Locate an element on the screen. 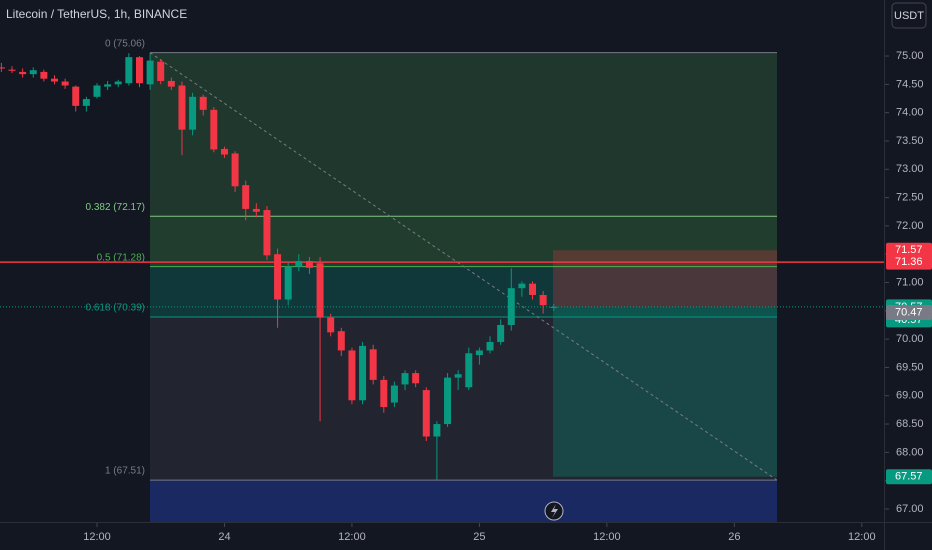 The image size is (932, 550). fib-label: 0.5 (71.28) is located at coordinates (121, 257).